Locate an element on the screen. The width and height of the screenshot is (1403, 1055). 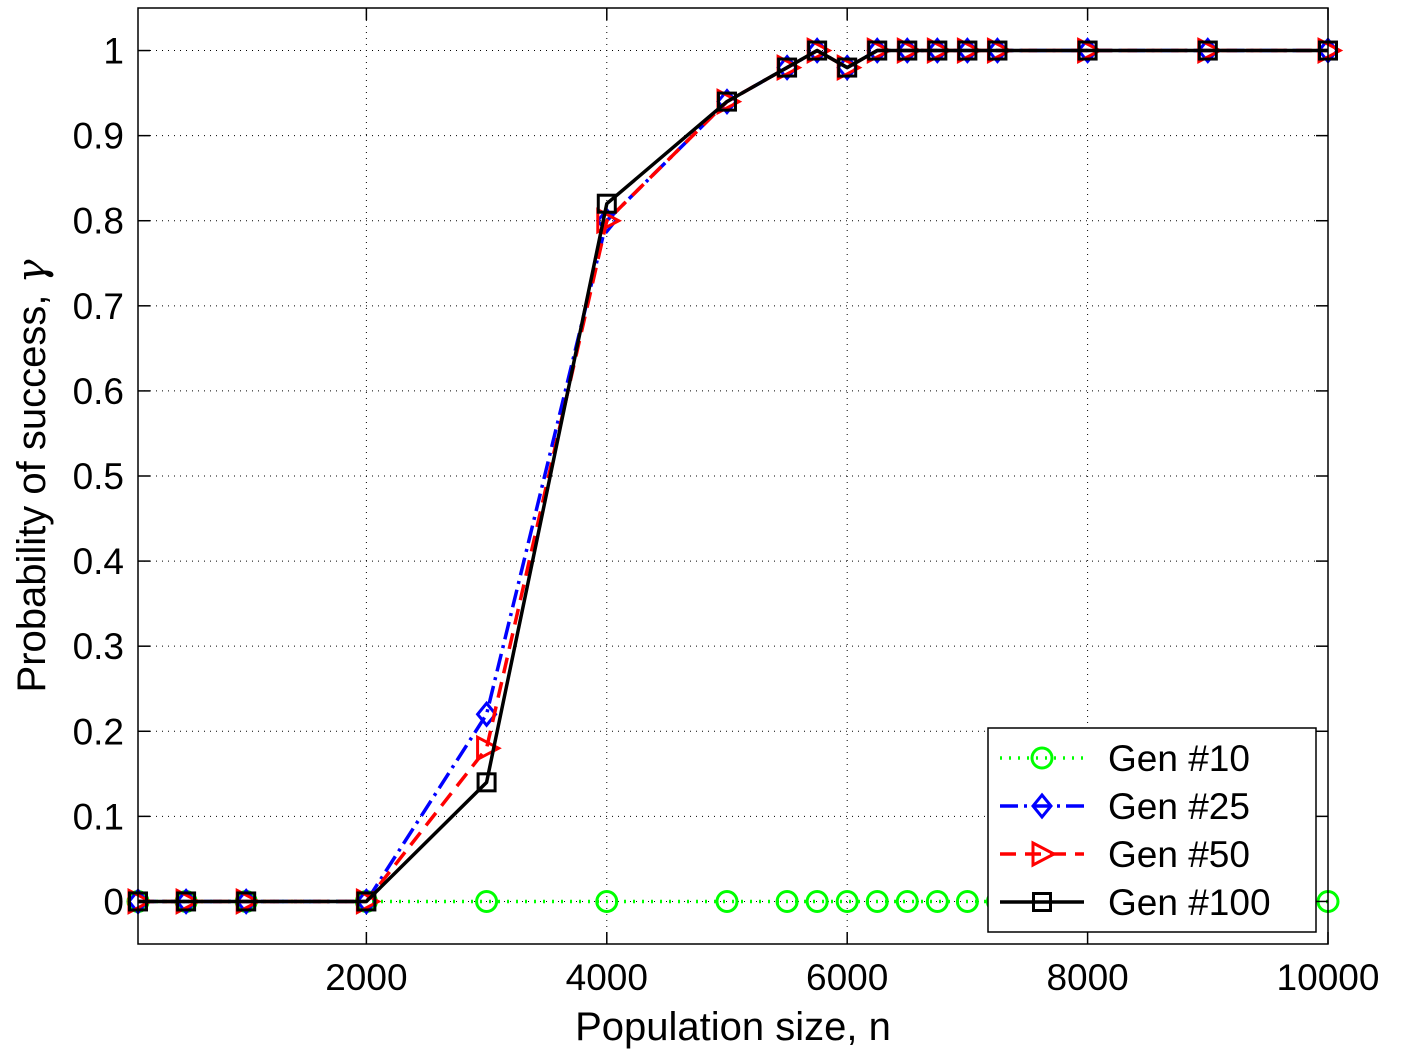
legend-box is located at coordinates (1152, 830).